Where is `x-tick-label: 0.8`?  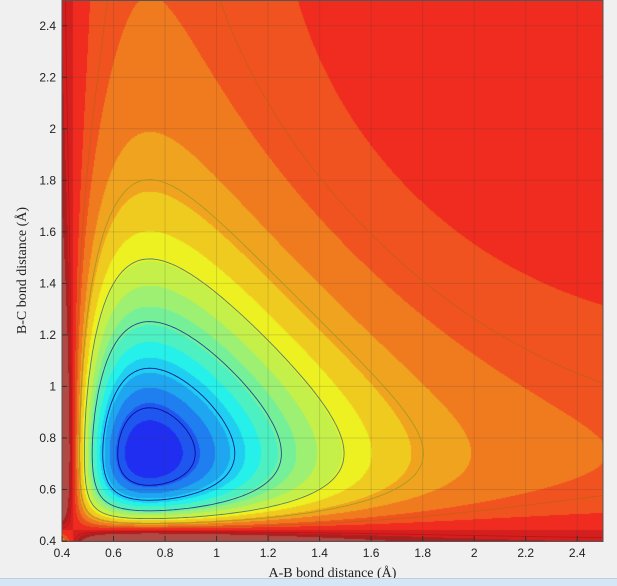 x-tick-label: 0.8 is located at coordinates (165, 553).